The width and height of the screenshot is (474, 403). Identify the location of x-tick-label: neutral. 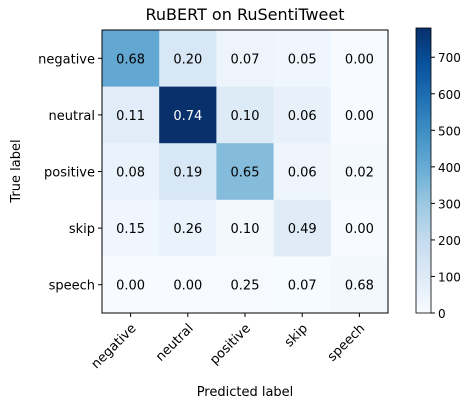
(174, 342).